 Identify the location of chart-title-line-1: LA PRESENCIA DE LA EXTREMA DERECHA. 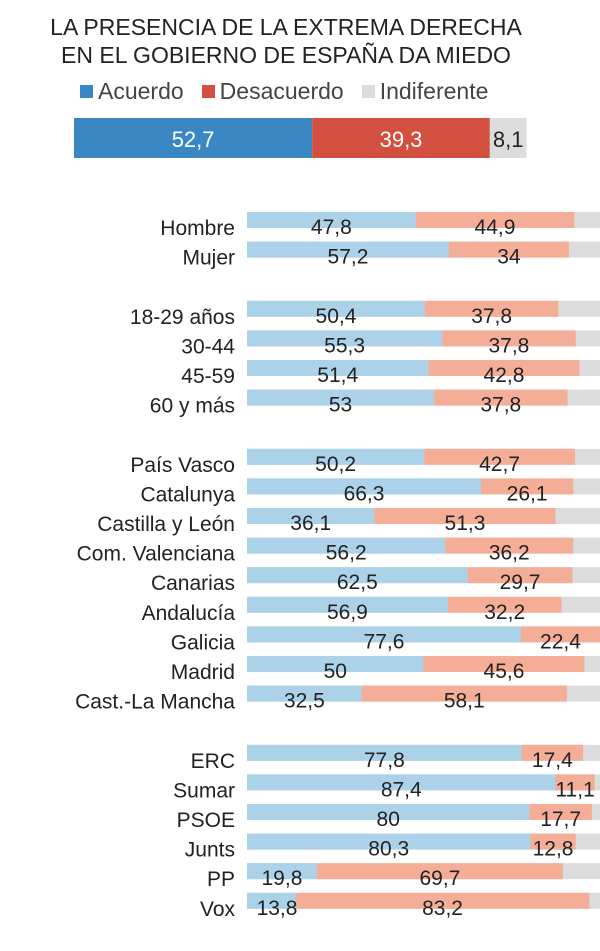
(286, 27).